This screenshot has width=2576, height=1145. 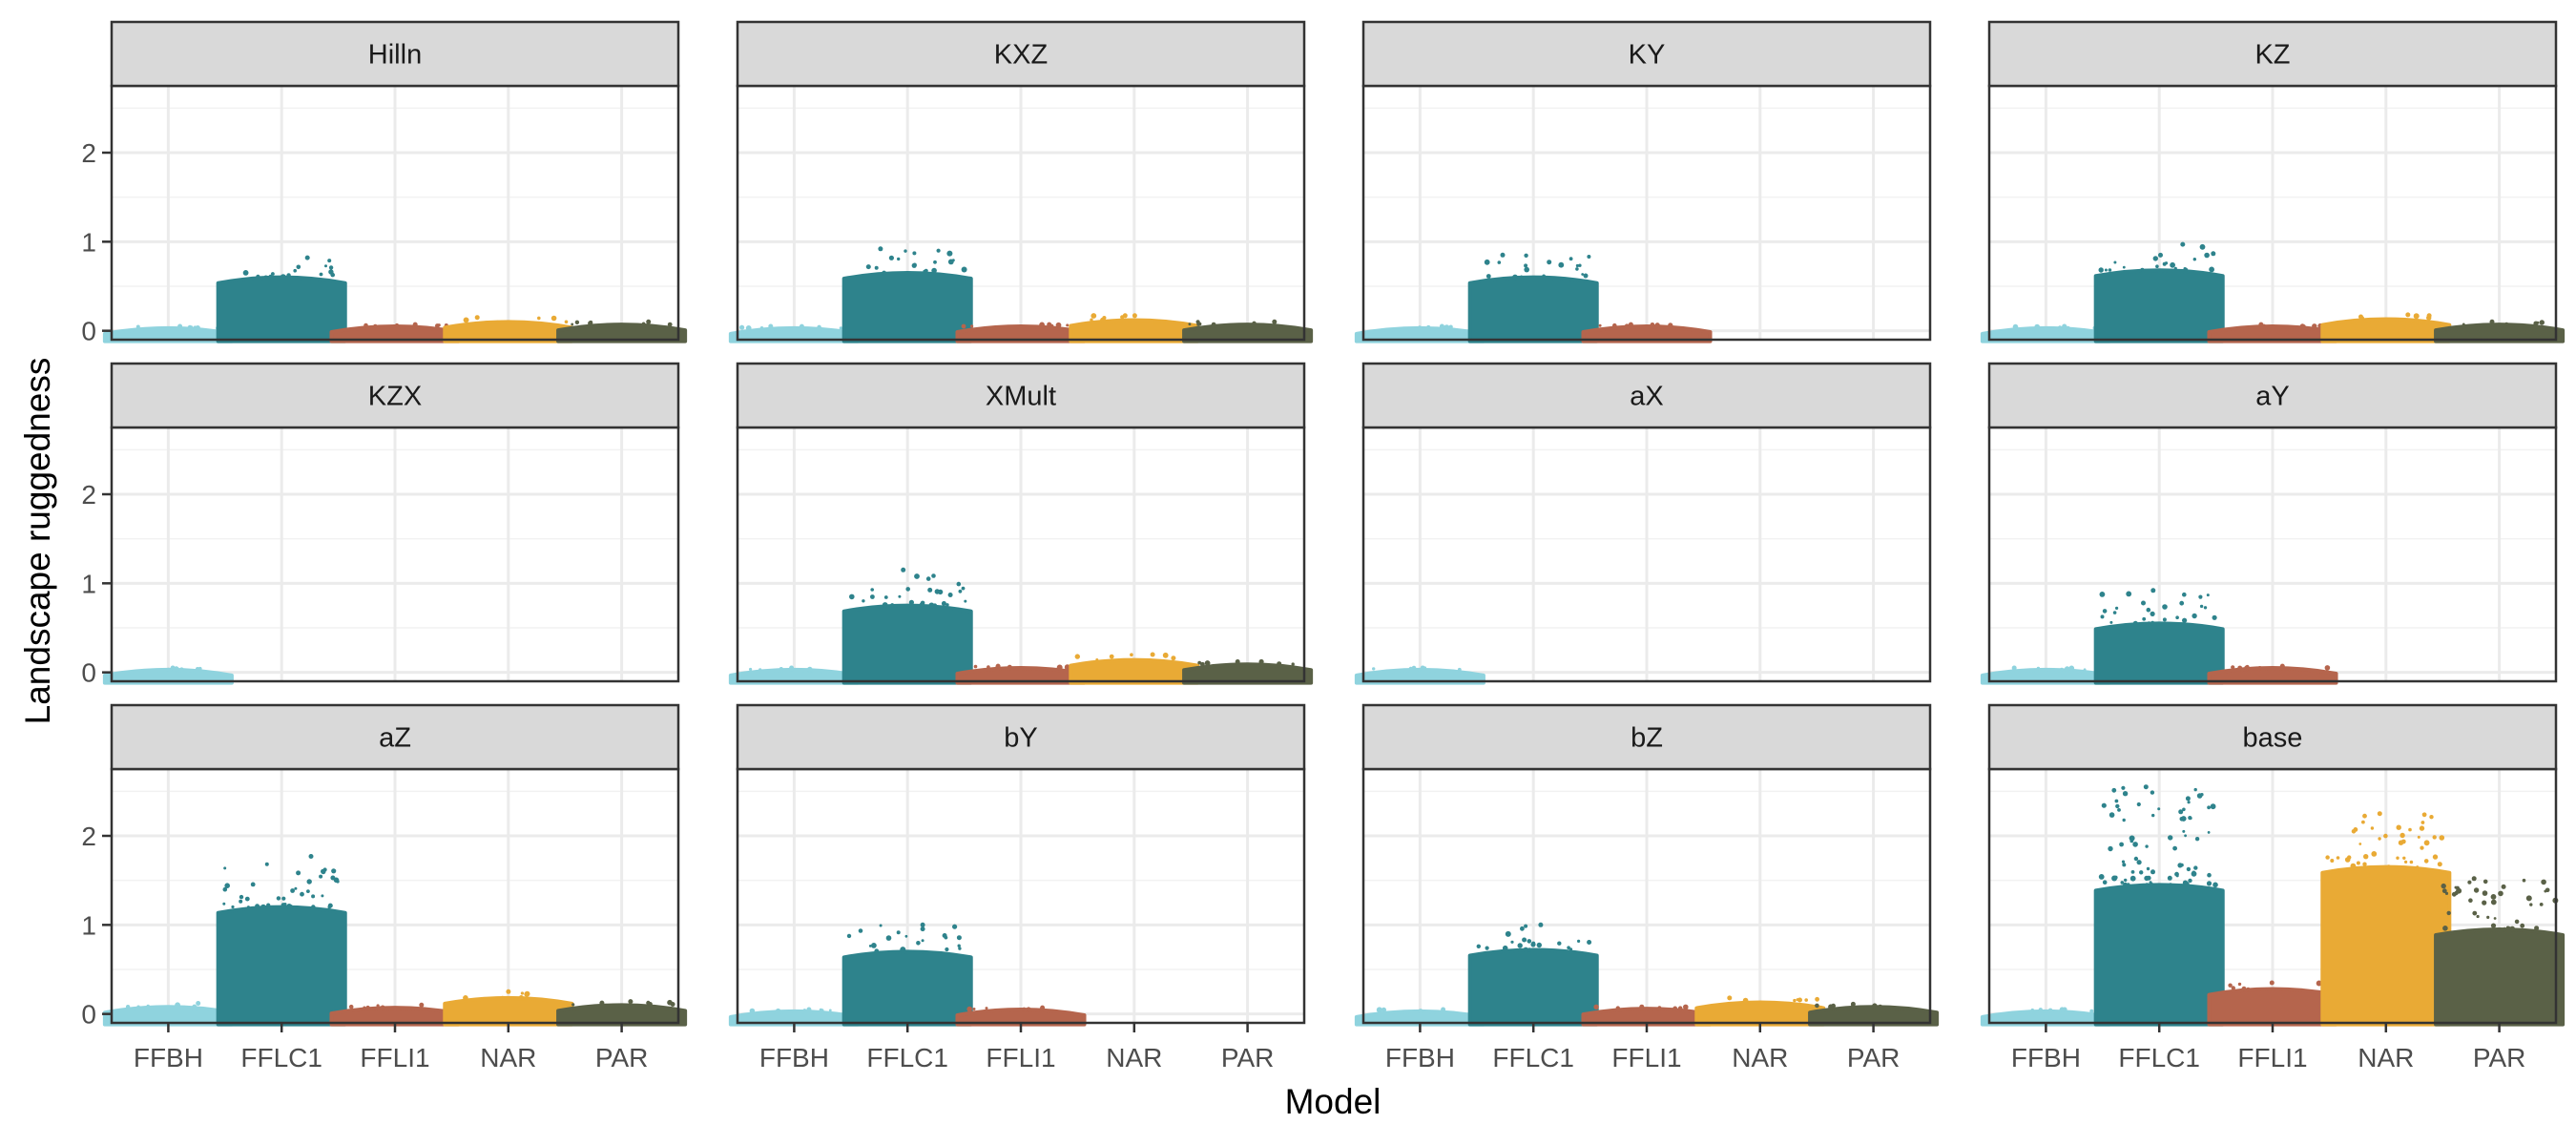 What do you see at coordinates (2269, 523) in the screenshot?
I see `facet-panel-ay: aY` at bounding box center [2269, 523].